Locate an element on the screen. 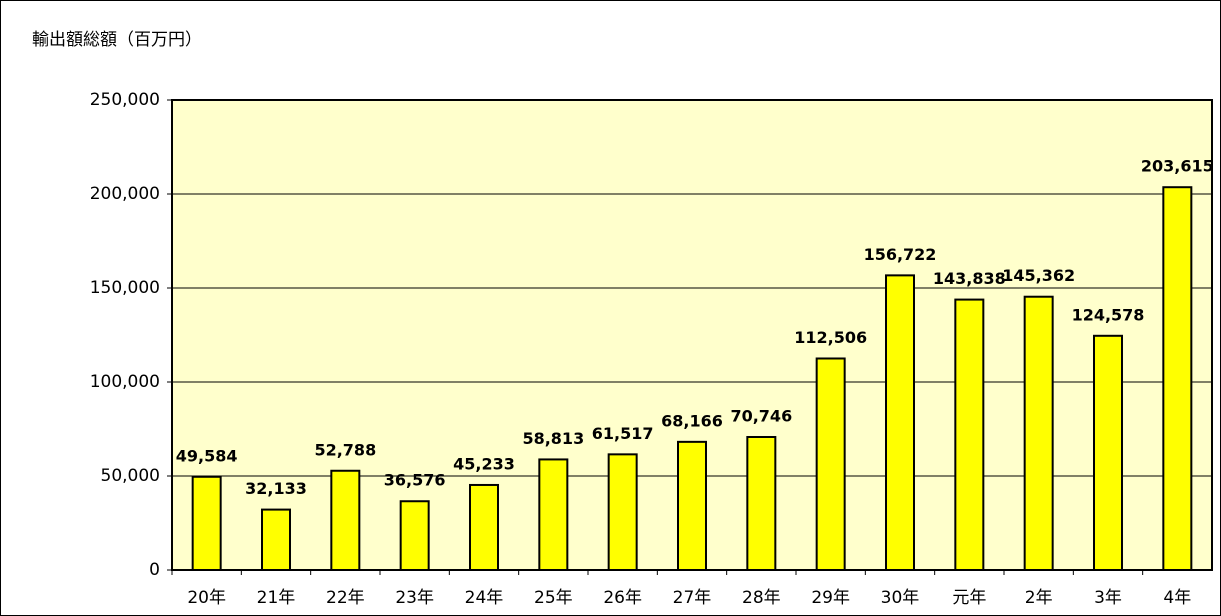 The width and height of the screenshot is (1221, 616). x-tick-label: 24年 is located at coordinates (484, 598).